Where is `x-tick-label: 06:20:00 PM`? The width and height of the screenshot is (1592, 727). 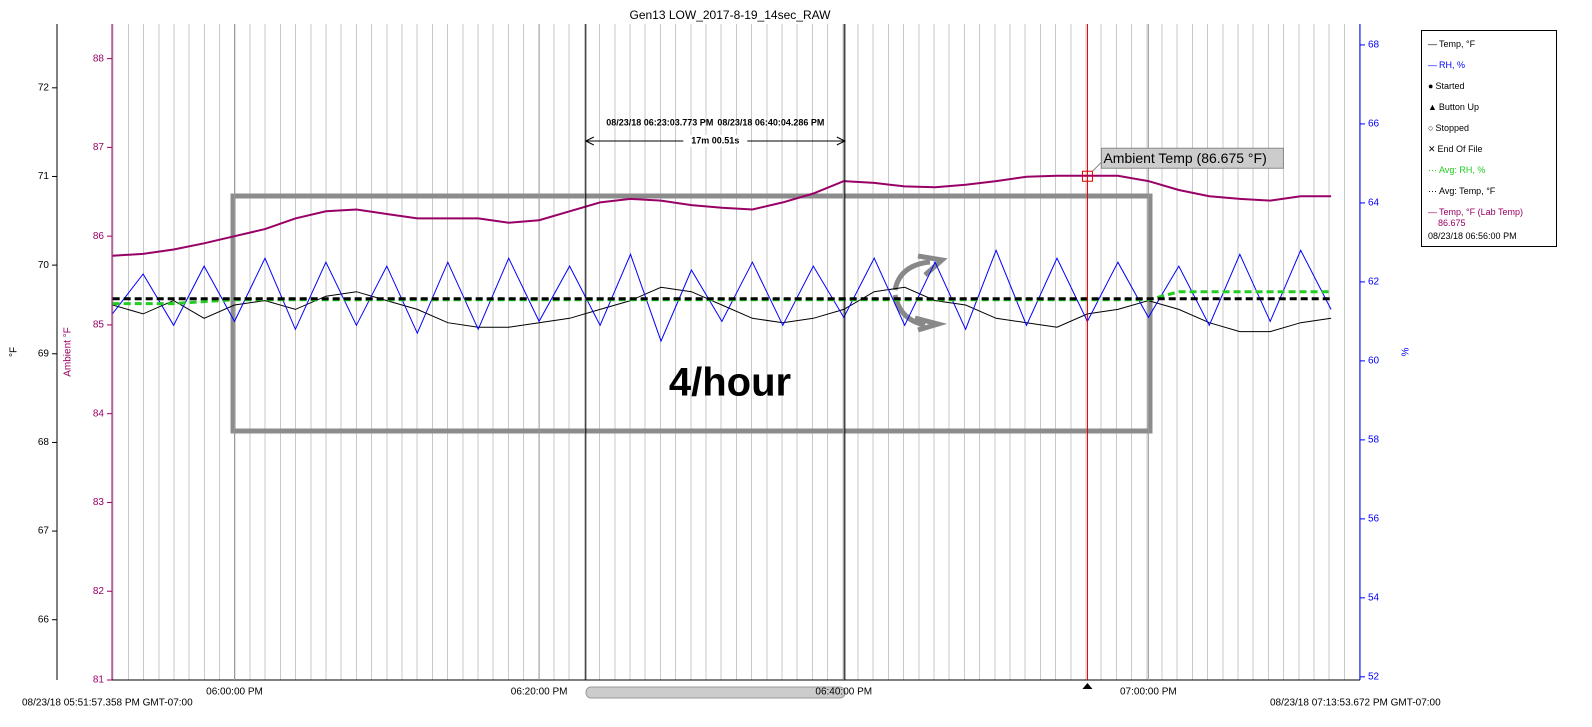 x-tick-label: 06:20:00 PM is located at coordinates (539, 692).